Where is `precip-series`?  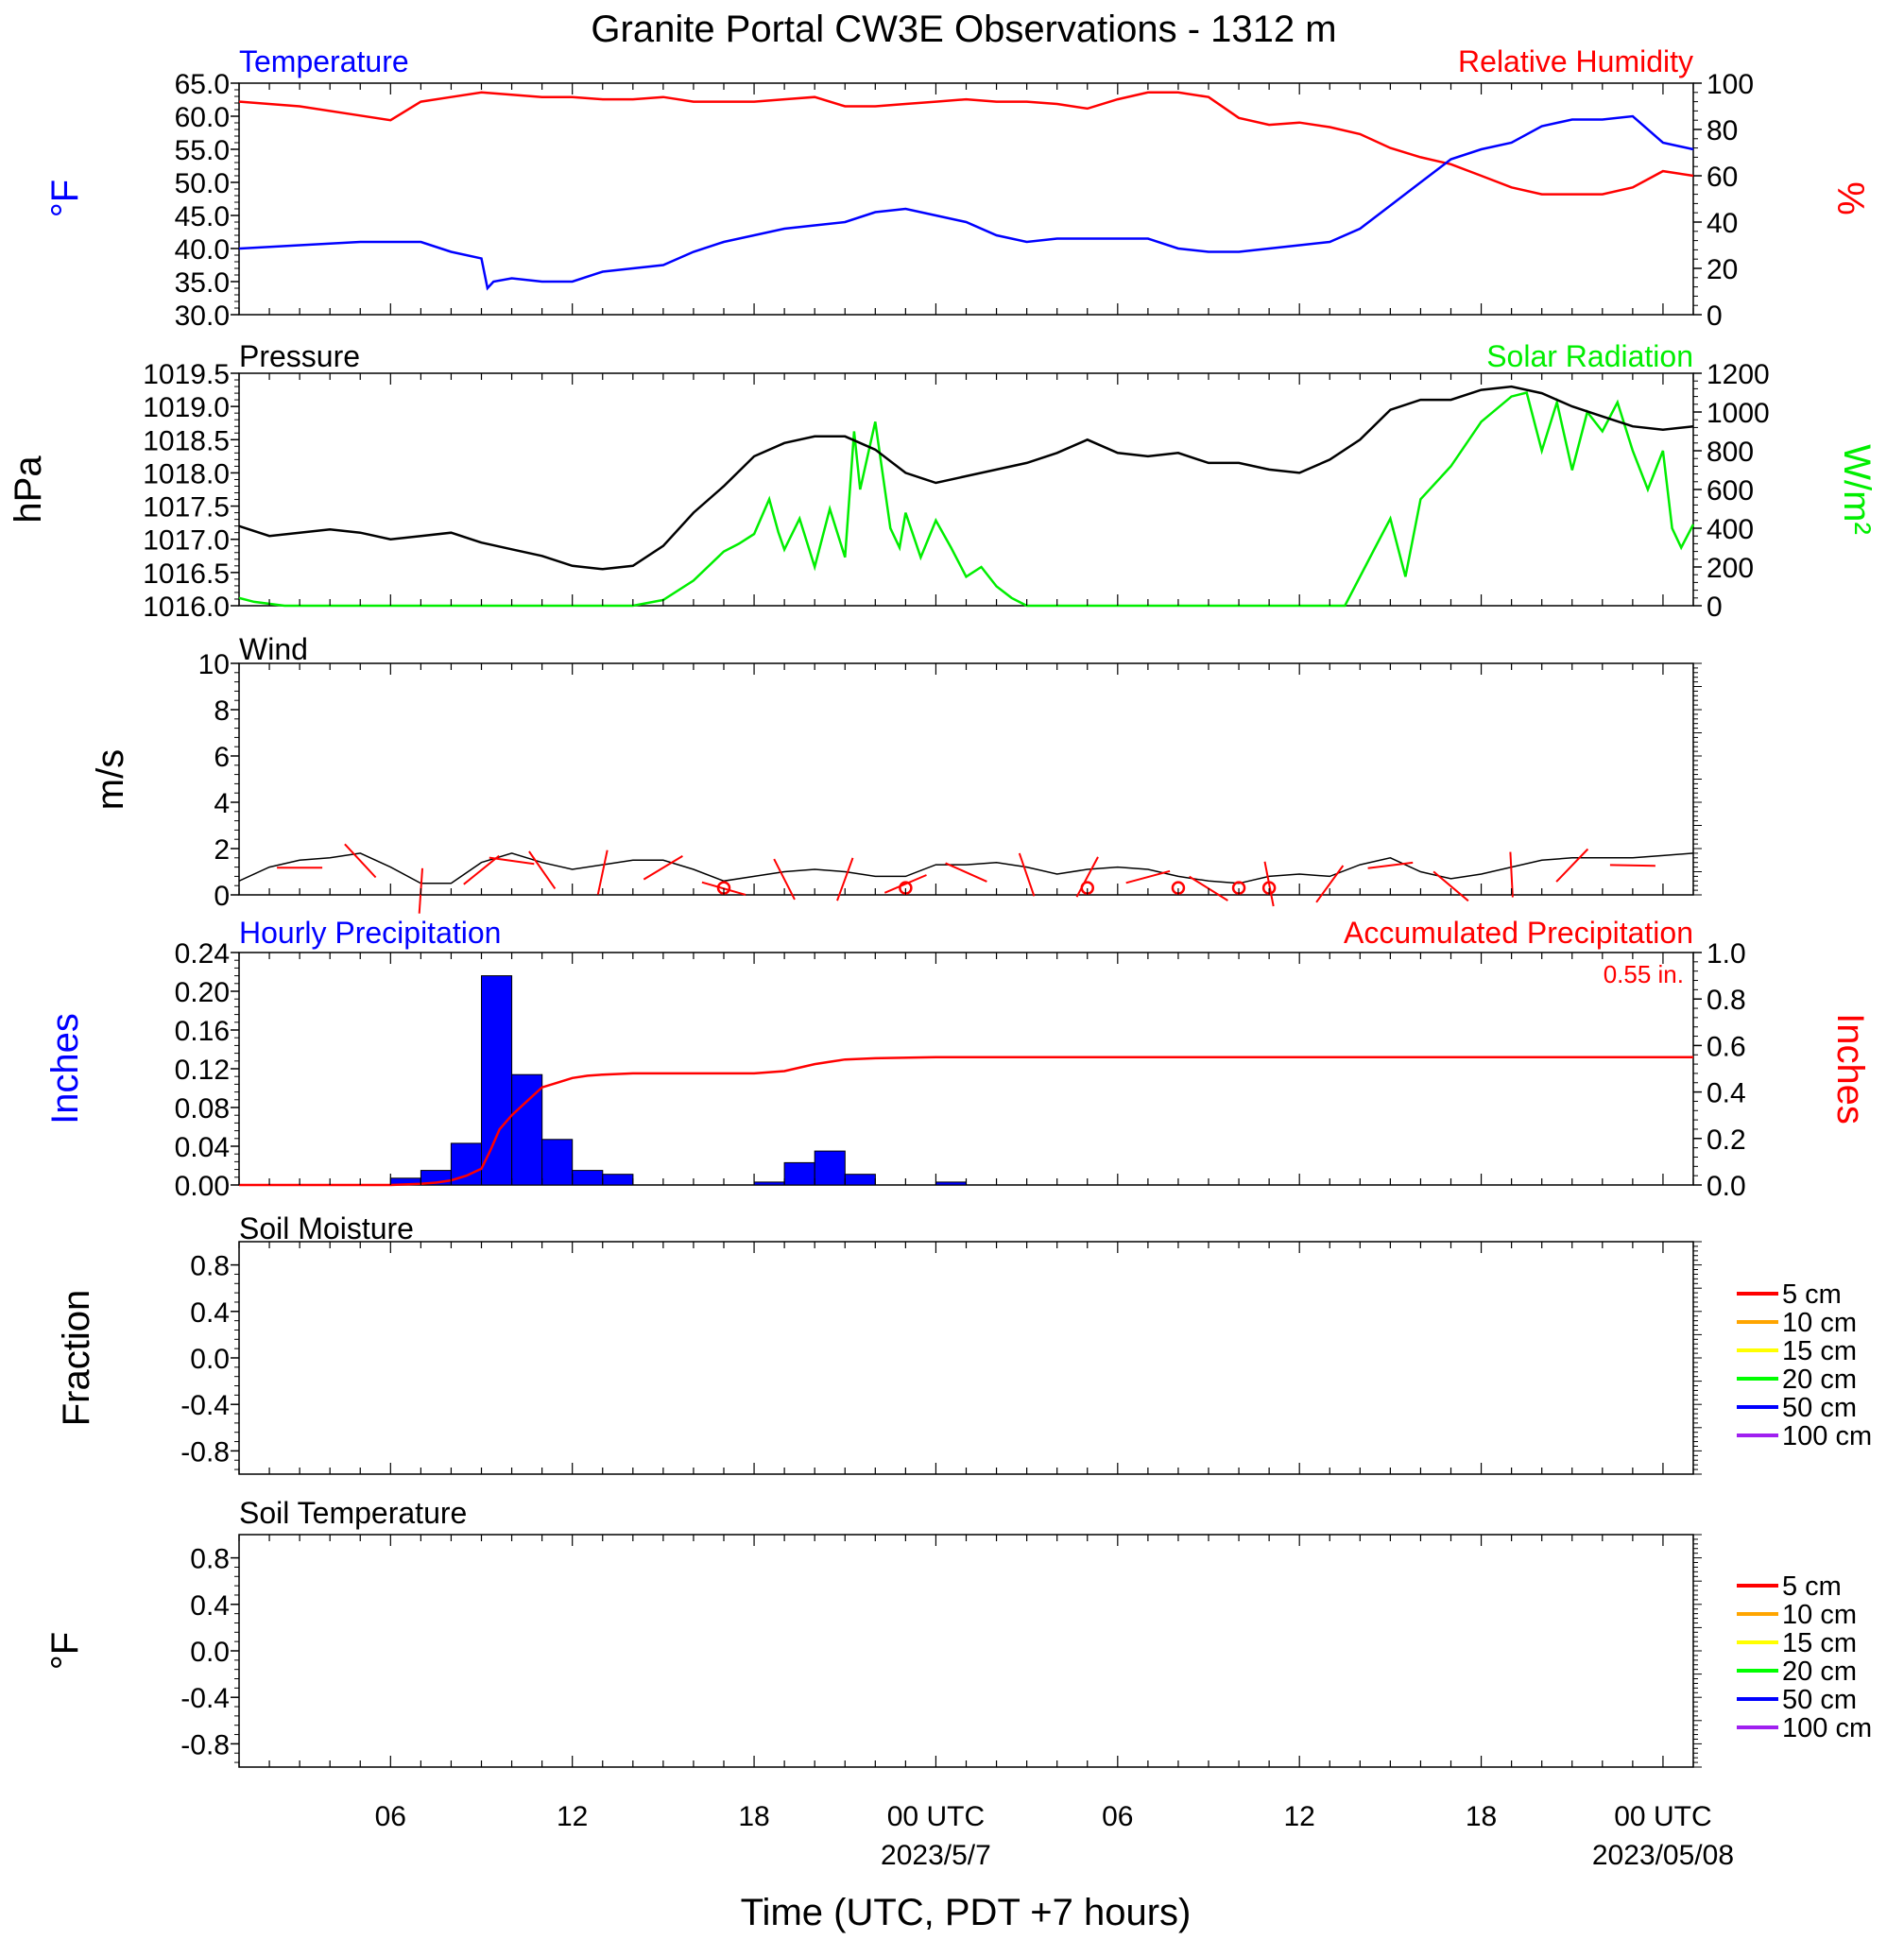
precip-series is located at coordinates (966, 1081).